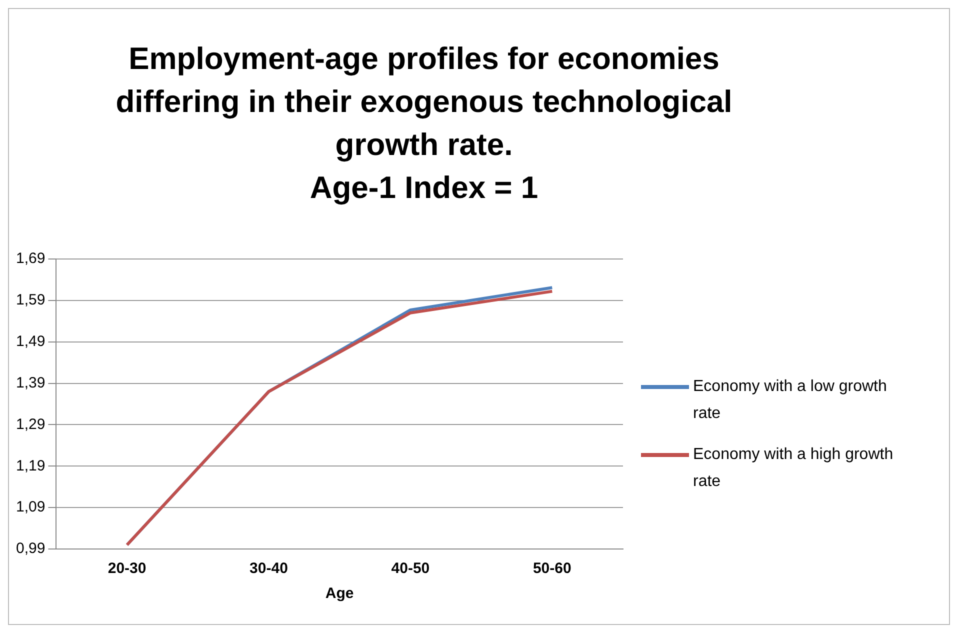 The height and width of the screenshot is (631, 957). What do you see at coordinates (31, 341) in the screenshot?
I see `y-tick-label: 1,49` at bounding box center [31, 341].